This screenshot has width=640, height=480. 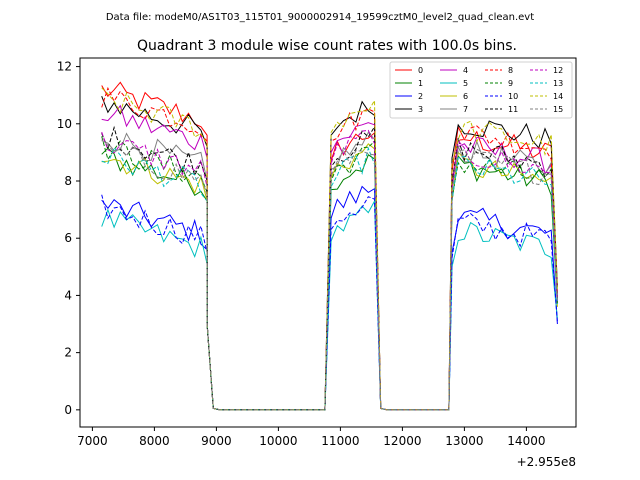 What do you see at coordinates (558, 109) in the screenshot?
I see `legend-label-15: 15` at bounding box center [558, 109].